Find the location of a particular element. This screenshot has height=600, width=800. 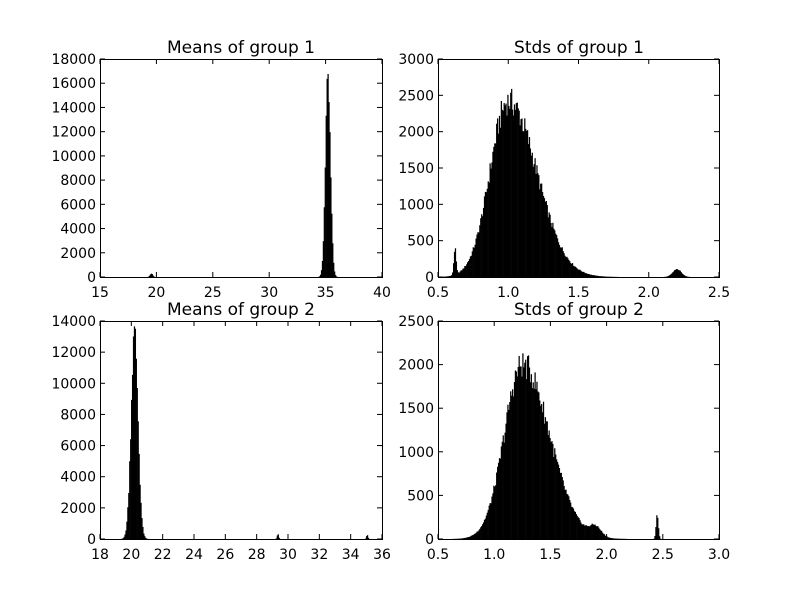

x-tick-label: 28 is located at coordinates (257, 555).